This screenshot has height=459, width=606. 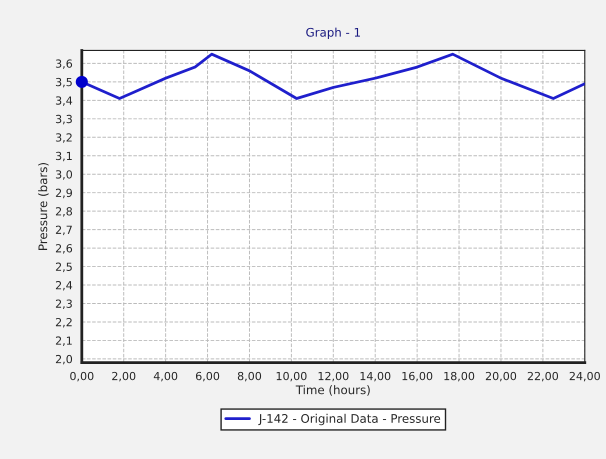 I want to click on x-tick-label: 6,00, so click(x=208, y=377).